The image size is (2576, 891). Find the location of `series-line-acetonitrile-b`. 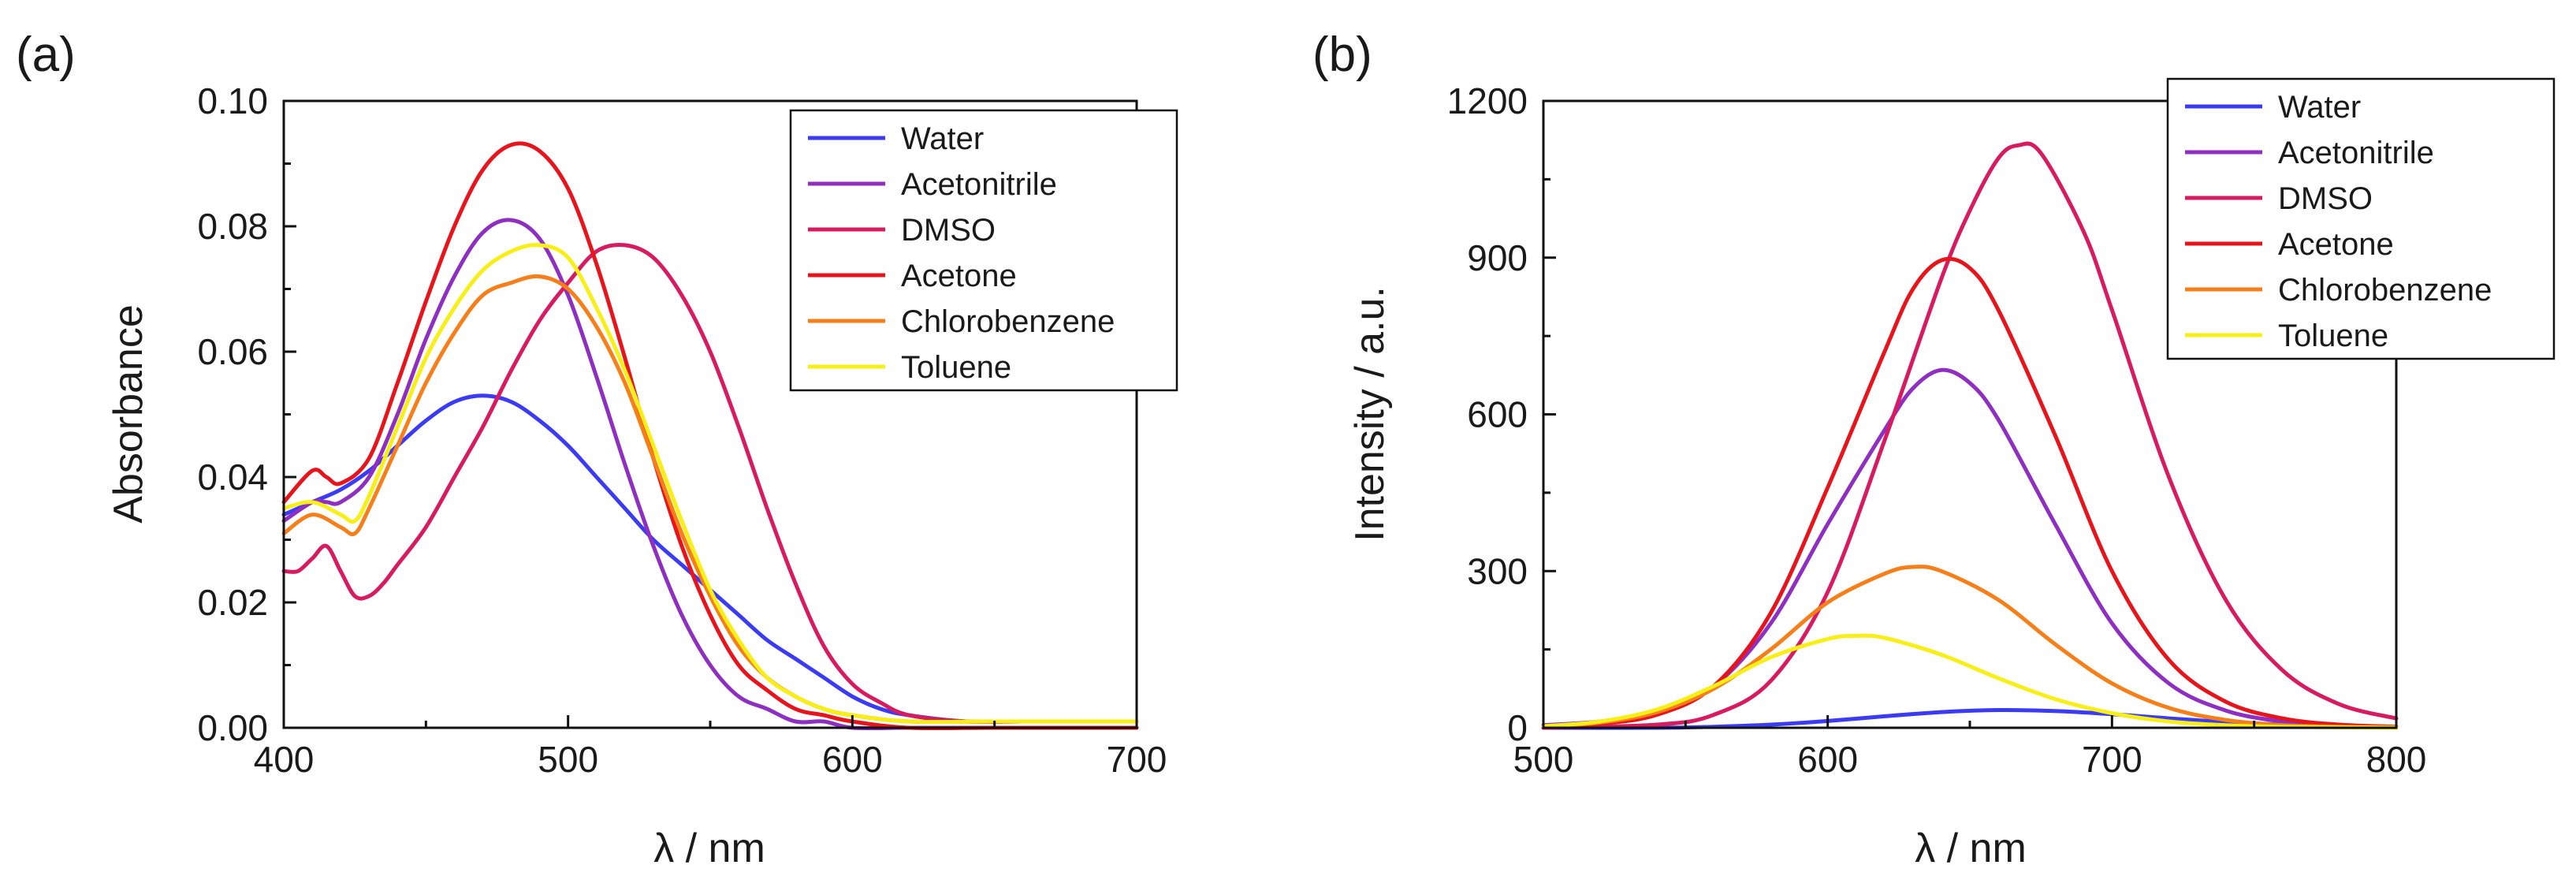

series-line-acetonitrile-b is located at coordinates (1970, 548).